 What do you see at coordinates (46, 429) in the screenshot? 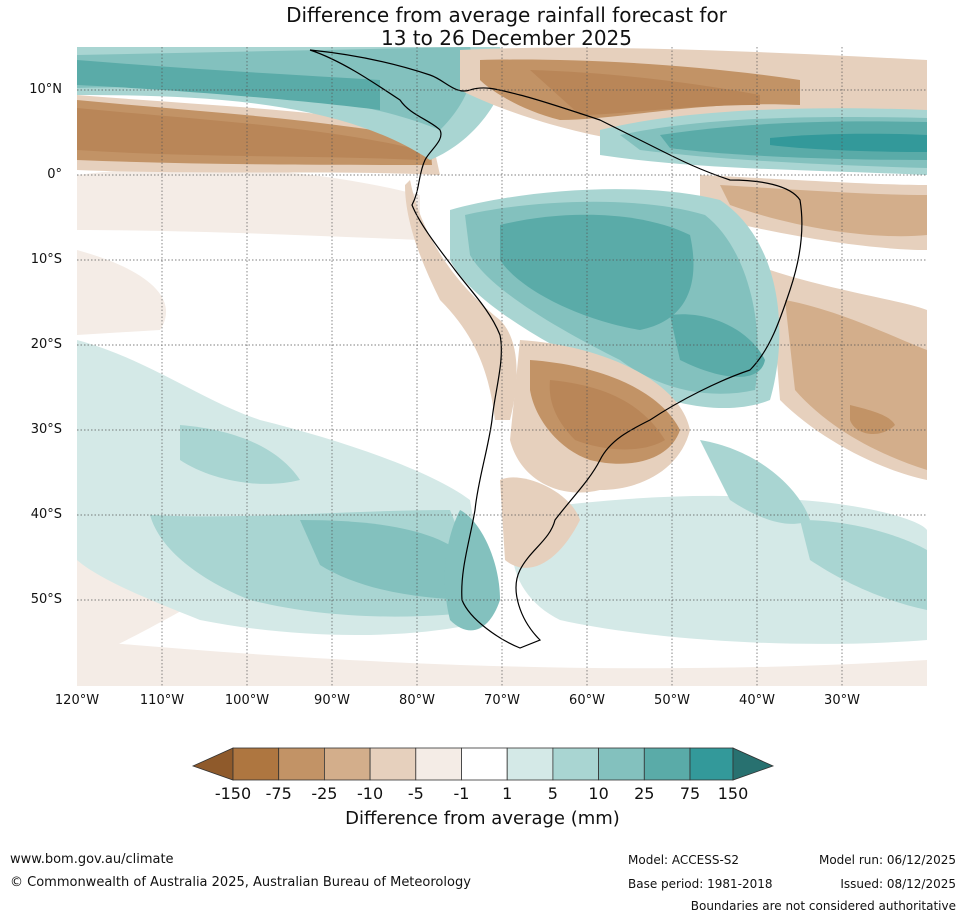
I see `lat-label: 30°S` at bounding box center [46, 429].